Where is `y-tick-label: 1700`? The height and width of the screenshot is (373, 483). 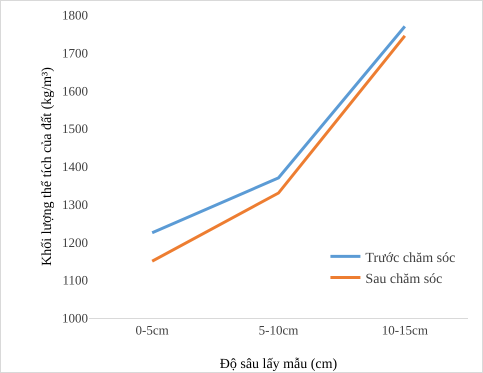 y-tick-label: 1700 is located at coordinates (75, 52).